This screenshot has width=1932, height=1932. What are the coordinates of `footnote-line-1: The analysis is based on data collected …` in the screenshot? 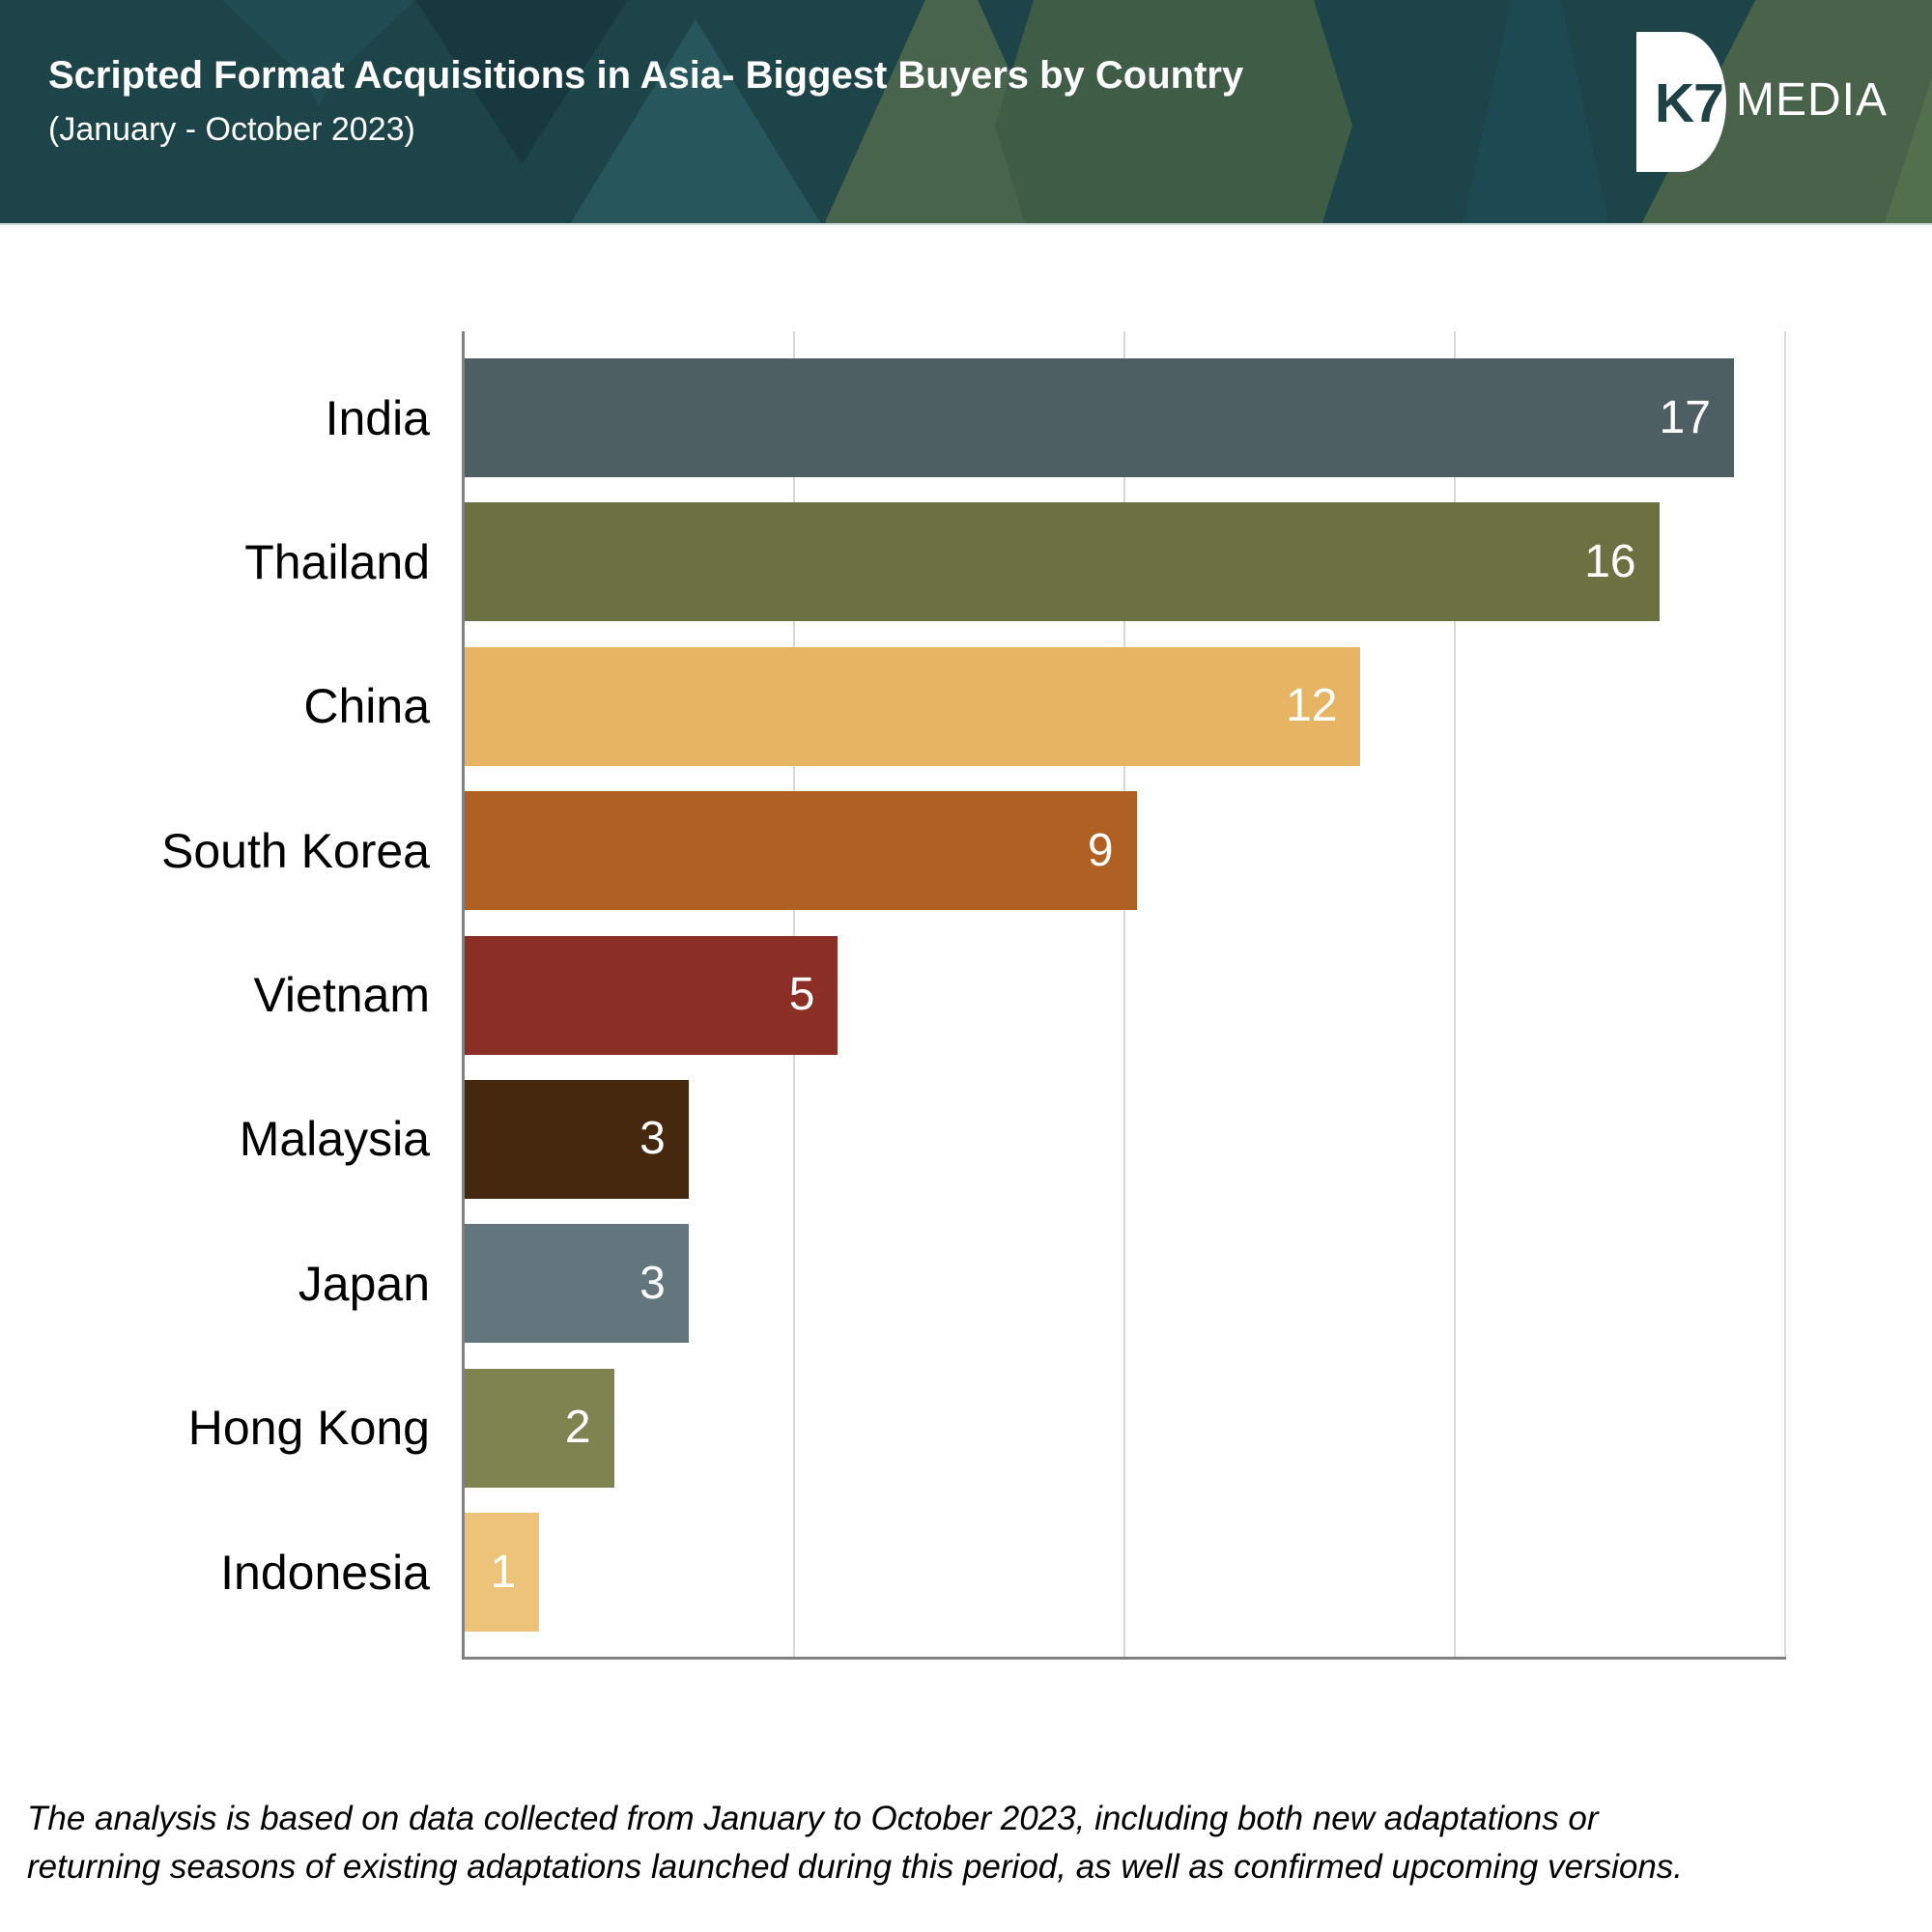 It's located at (813, 1818).